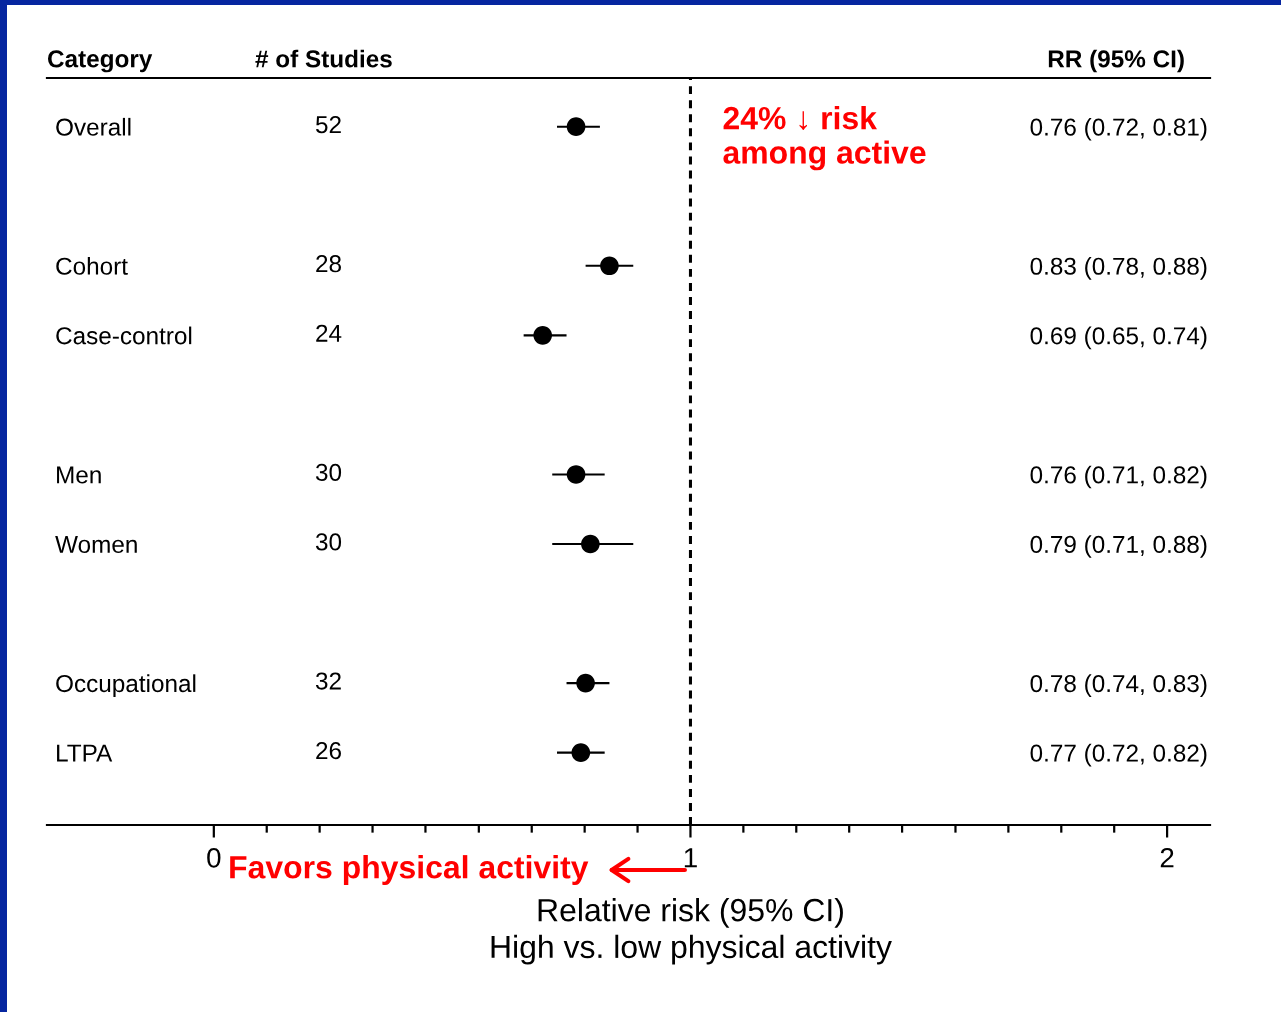 The width and height of the screenshot is (1281, 1012). Describe the element at coordinates (690, 858) in the screenshot. I see `x-tick-label: 1` at that location.